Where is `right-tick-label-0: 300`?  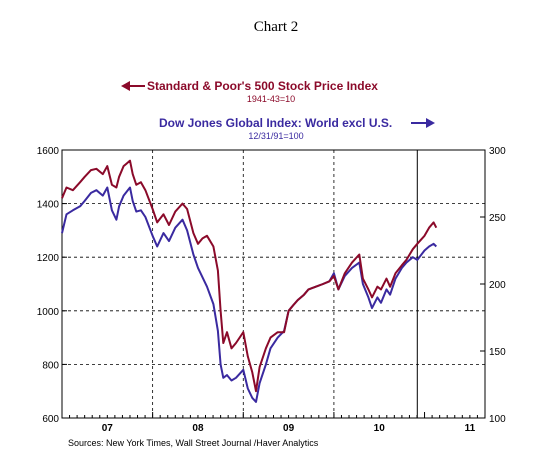 right-tick-label-0: 300 is located at coordinates (497, 151).